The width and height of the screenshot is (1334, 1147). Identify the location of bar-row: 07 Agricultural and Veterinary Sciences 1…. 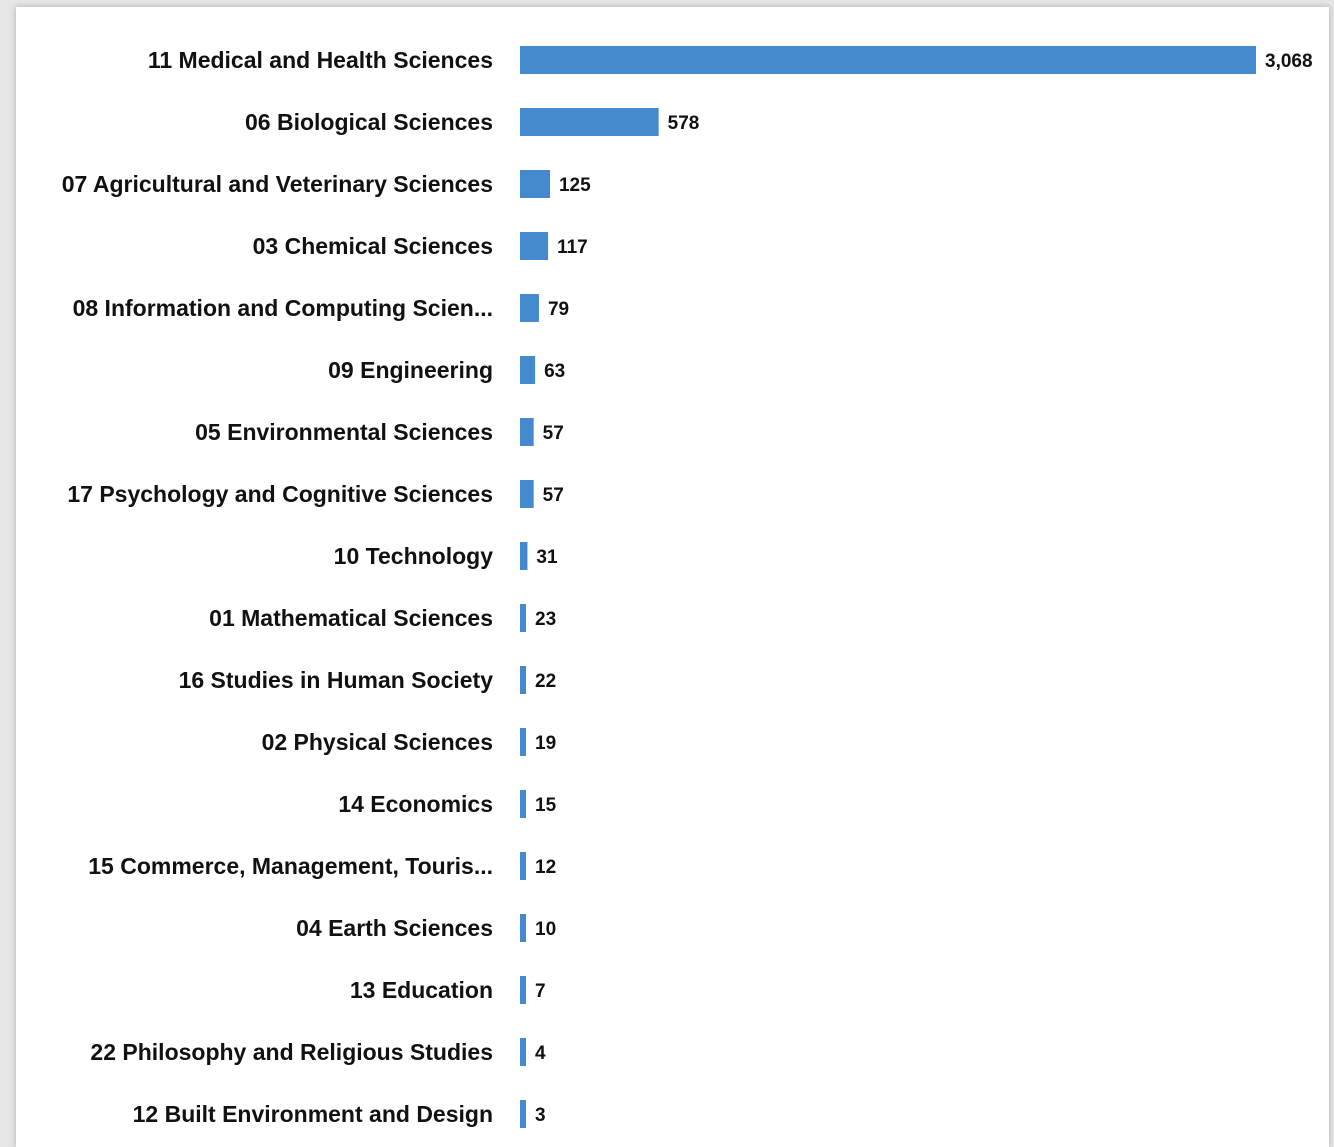
(326, 184).